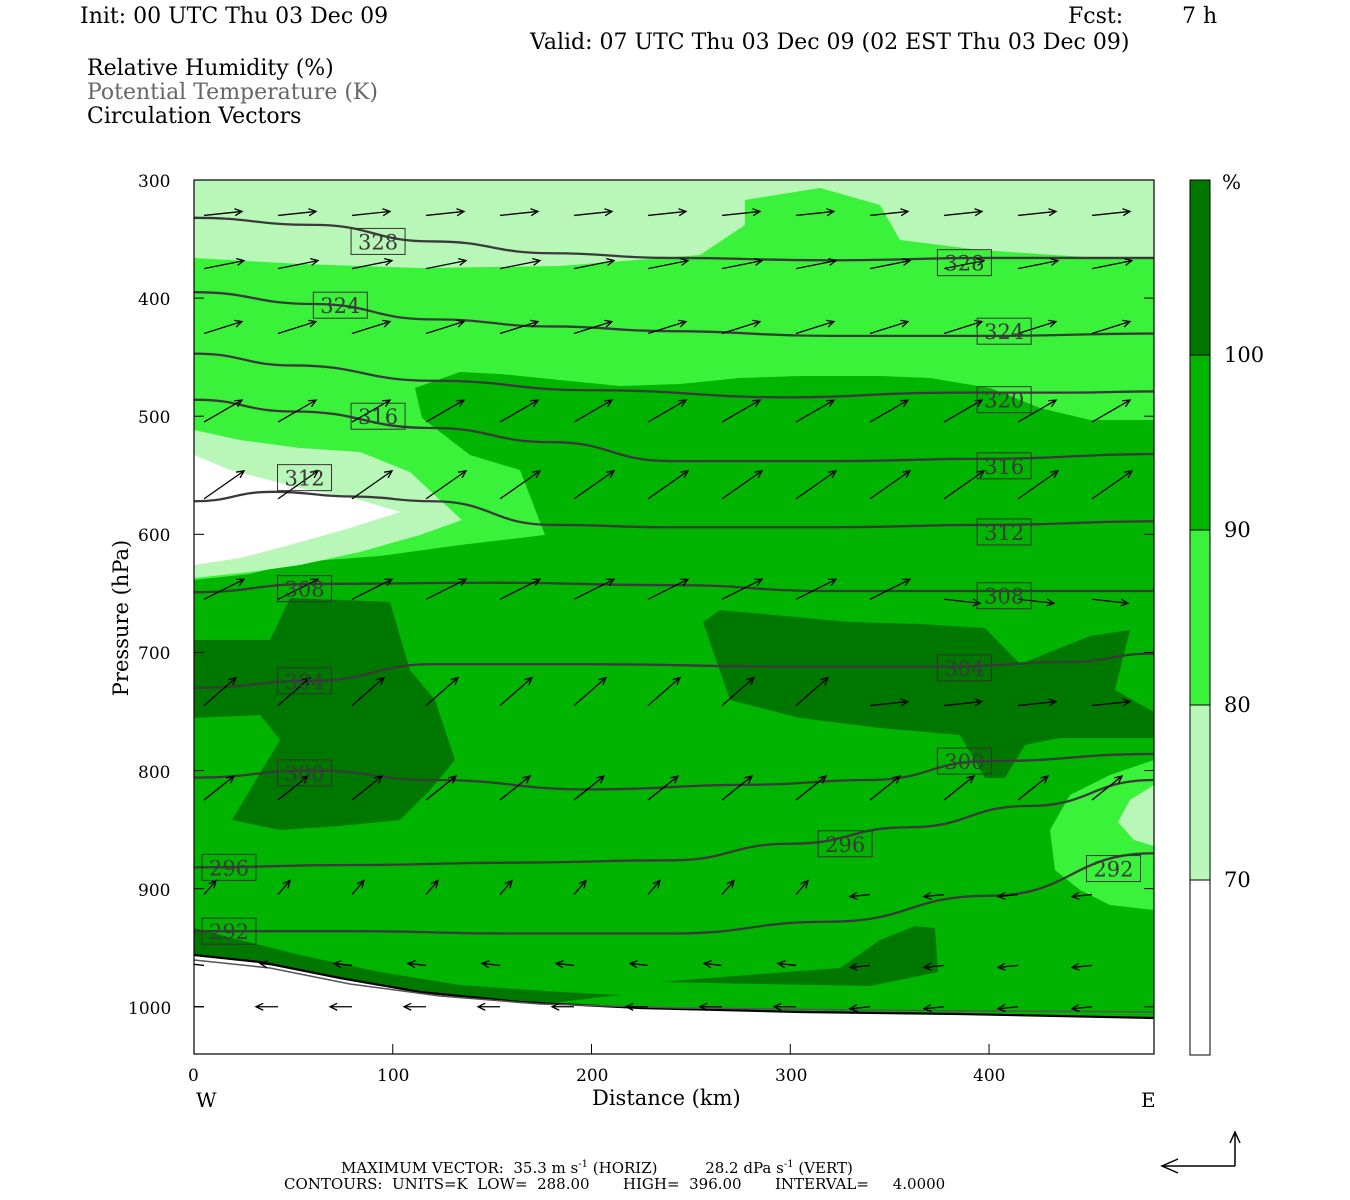 Image resolution: width=1350 pixels, height=1200 pixels. What do you see at coordinates (666, 1098) in the screenshot?
I see `x-axis-title: Distance (km)` at bounding box center [666, 1098].